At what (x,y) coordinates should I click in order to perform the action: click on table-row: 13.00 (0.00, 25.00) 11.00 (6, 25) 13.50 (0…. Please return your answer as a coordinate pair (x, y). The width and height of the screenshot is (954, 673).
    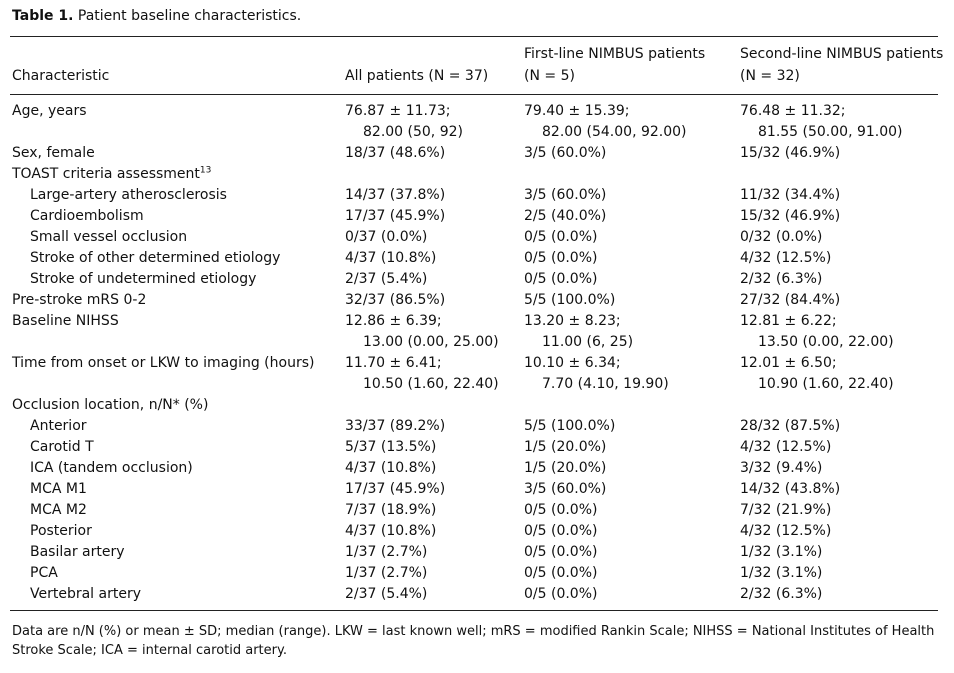
    Looking at the image, I should click on (477, 342).